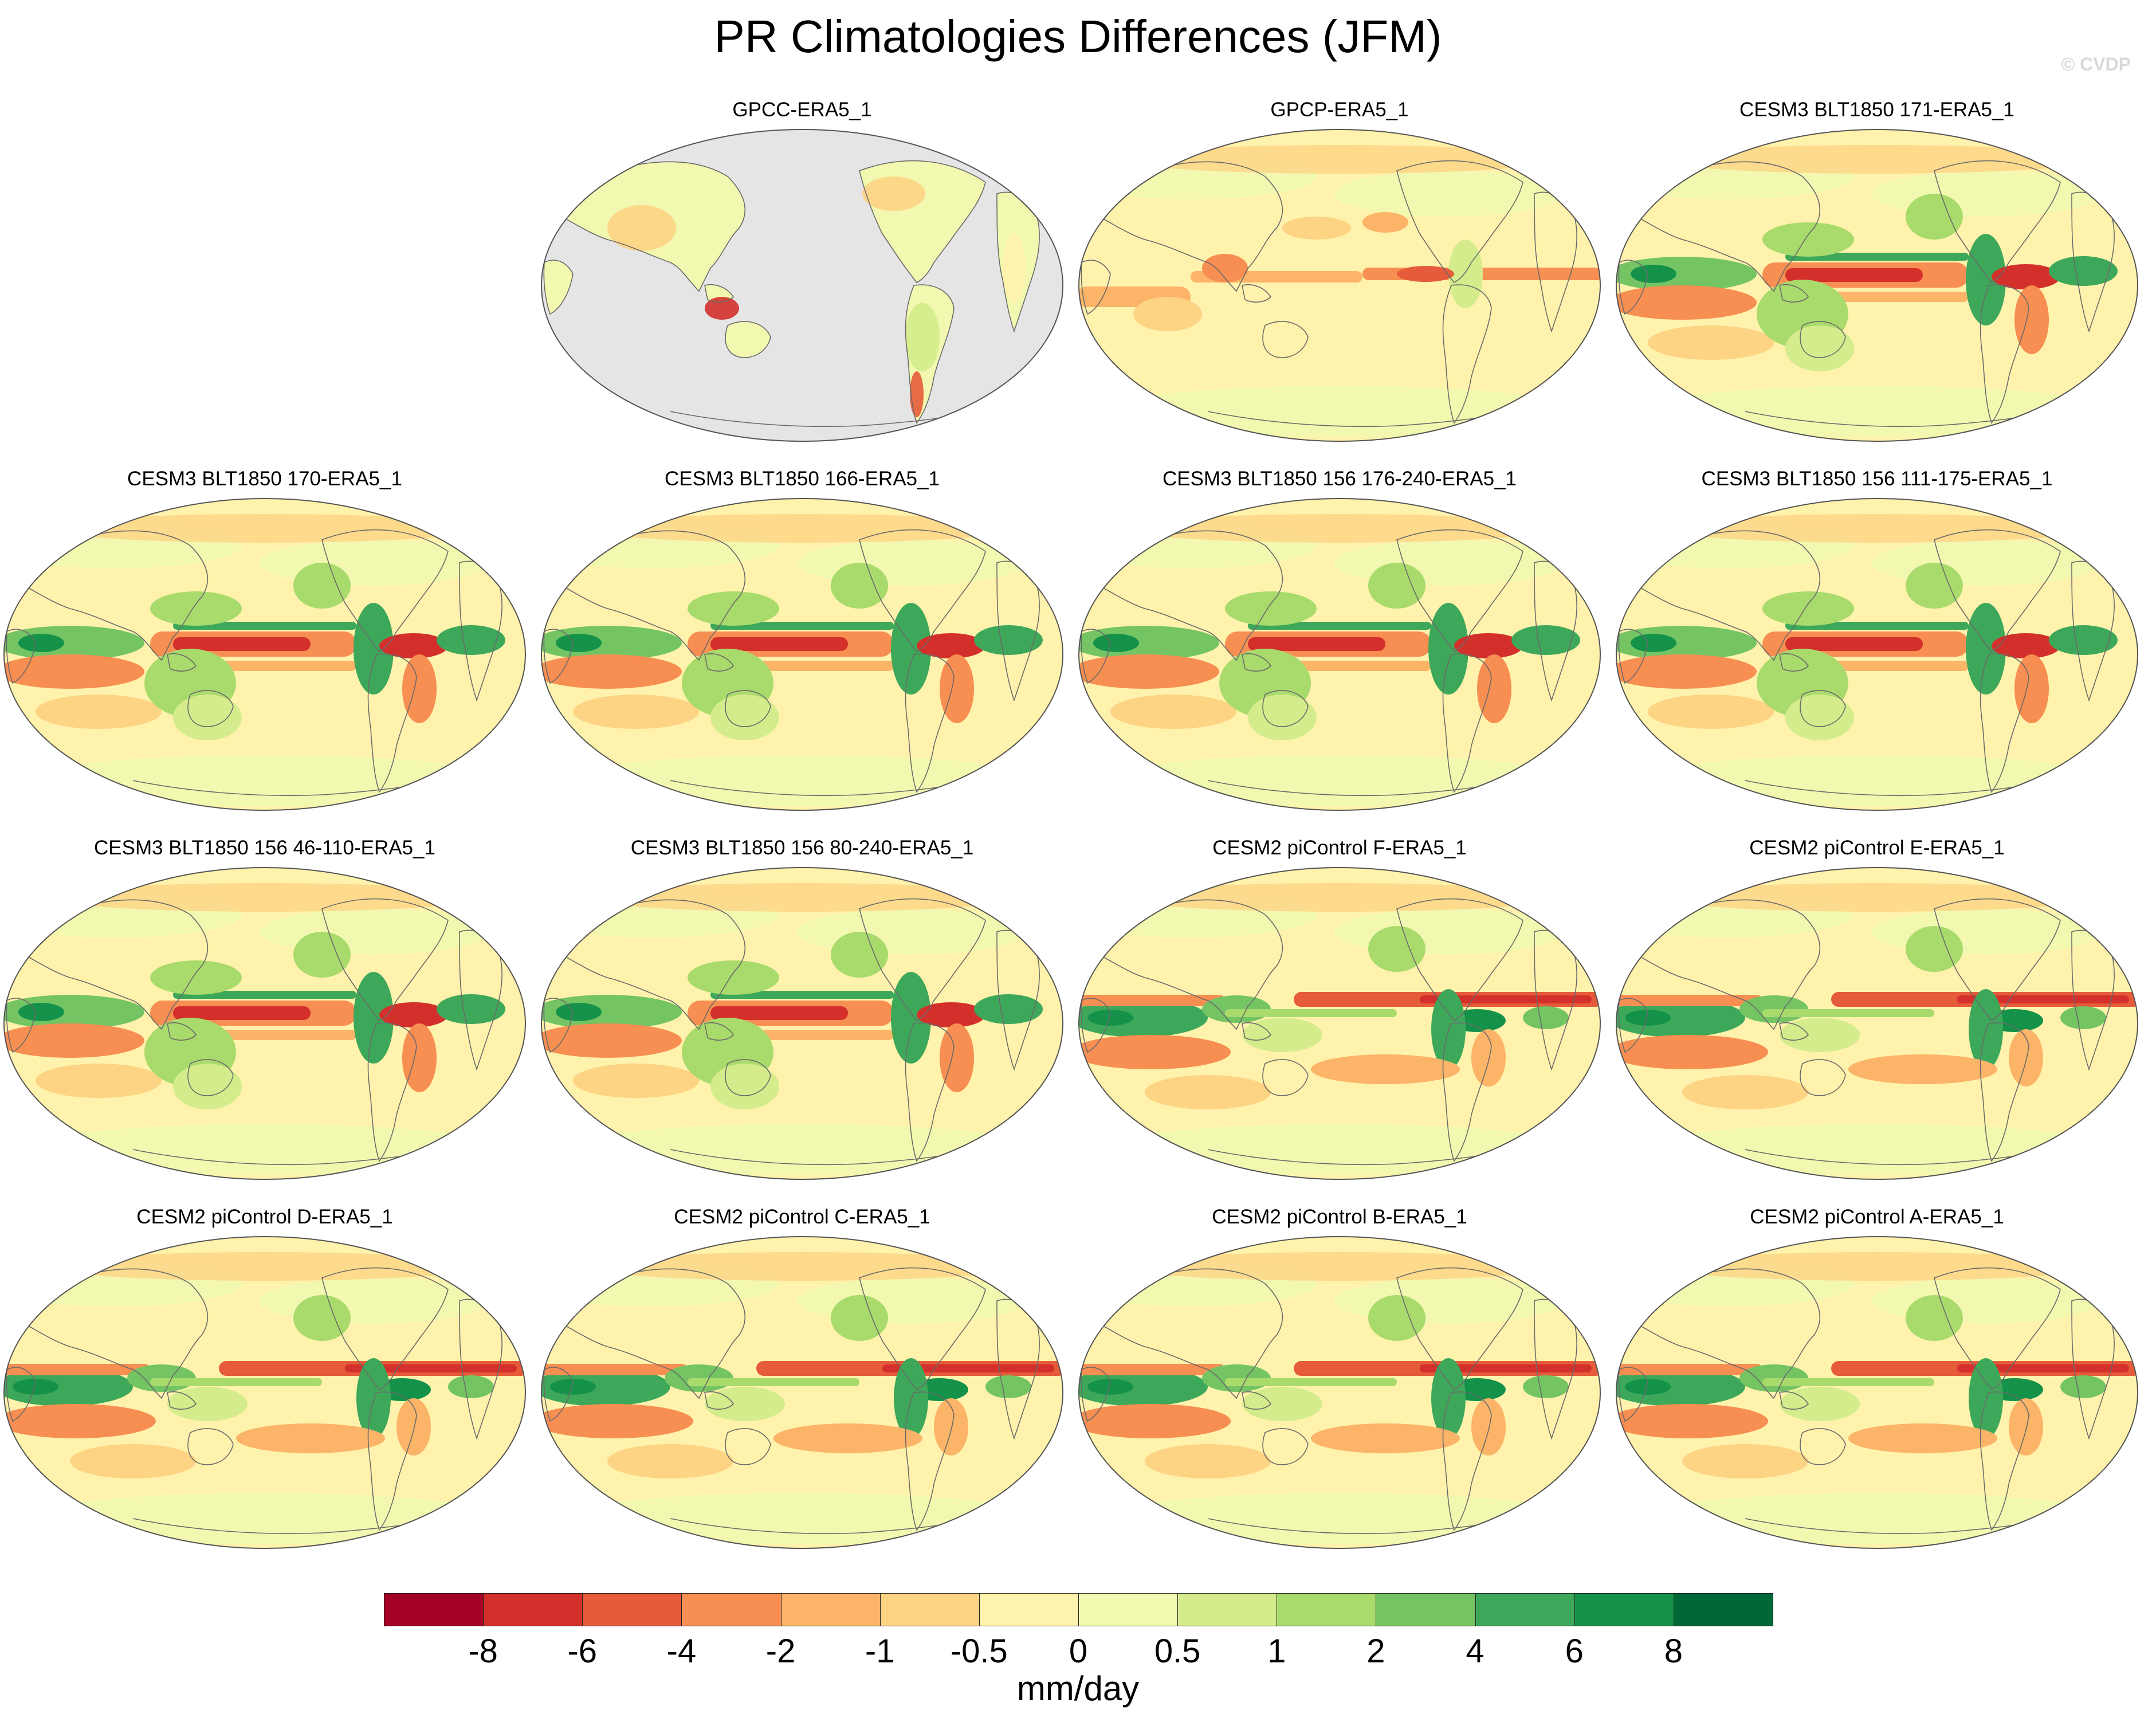 The height and width of the screenshot is (1726, 2156). I want to click on panel-title: CESM3 BLT1850 171-ERA5_1, so click(1876, 110).